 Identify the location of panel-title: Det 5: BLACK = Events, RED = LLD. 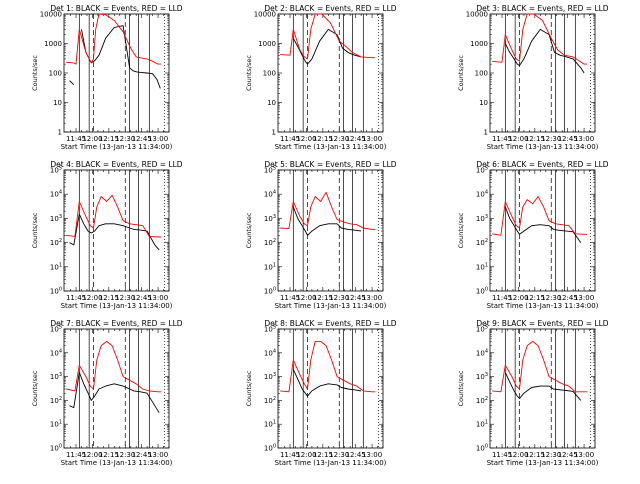
(330, 164).